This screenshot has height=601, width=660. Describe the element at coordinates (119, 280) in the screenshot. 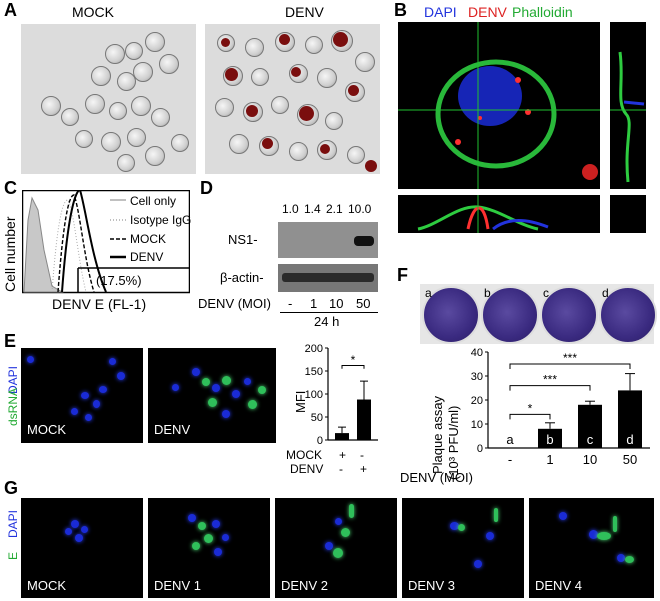

I see `panel-c-percent: (17.5%)` at that location.